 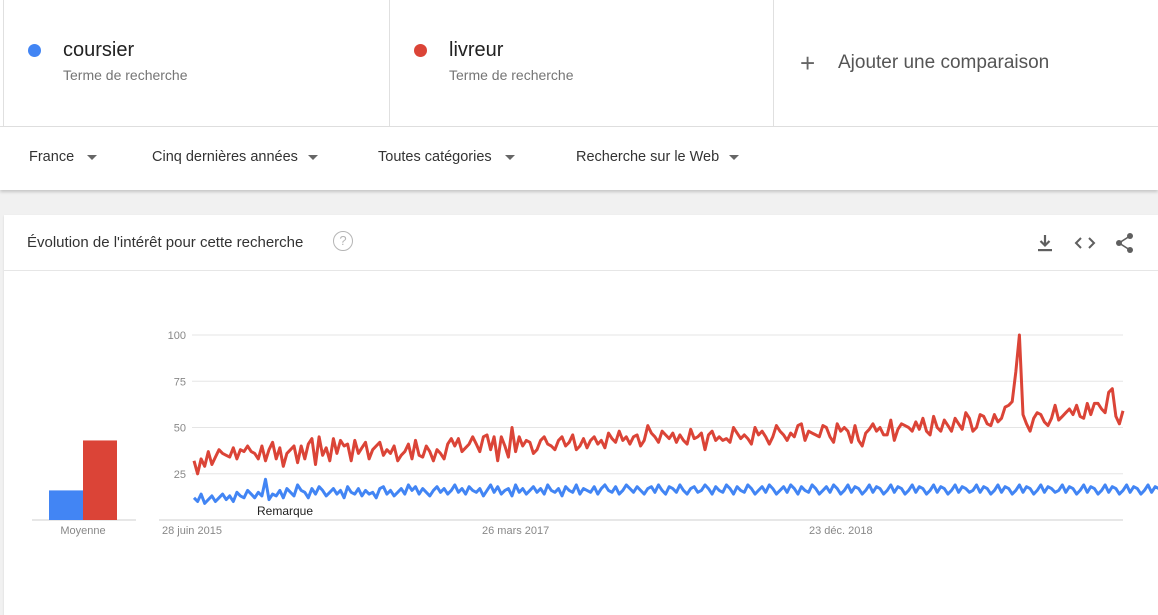 I want to click on filter-search-type-dropdown: Recherche sur le Web, so click(x=658, y=157).